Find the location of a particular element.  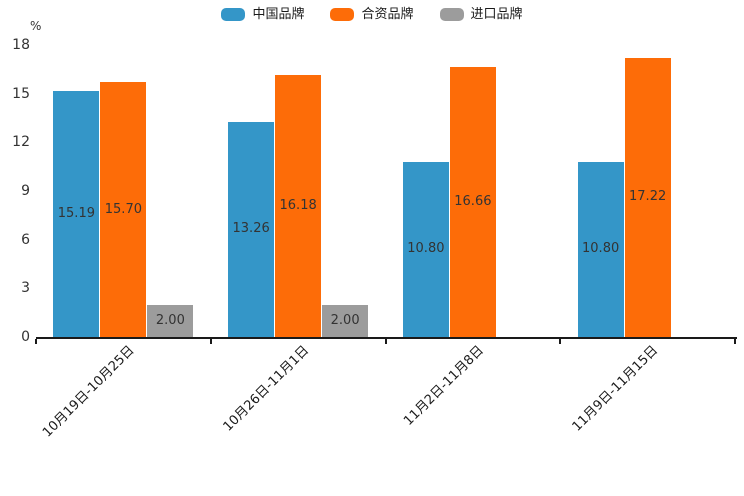

bar-value-label: 13.26 is located at coordinates (251, 229).